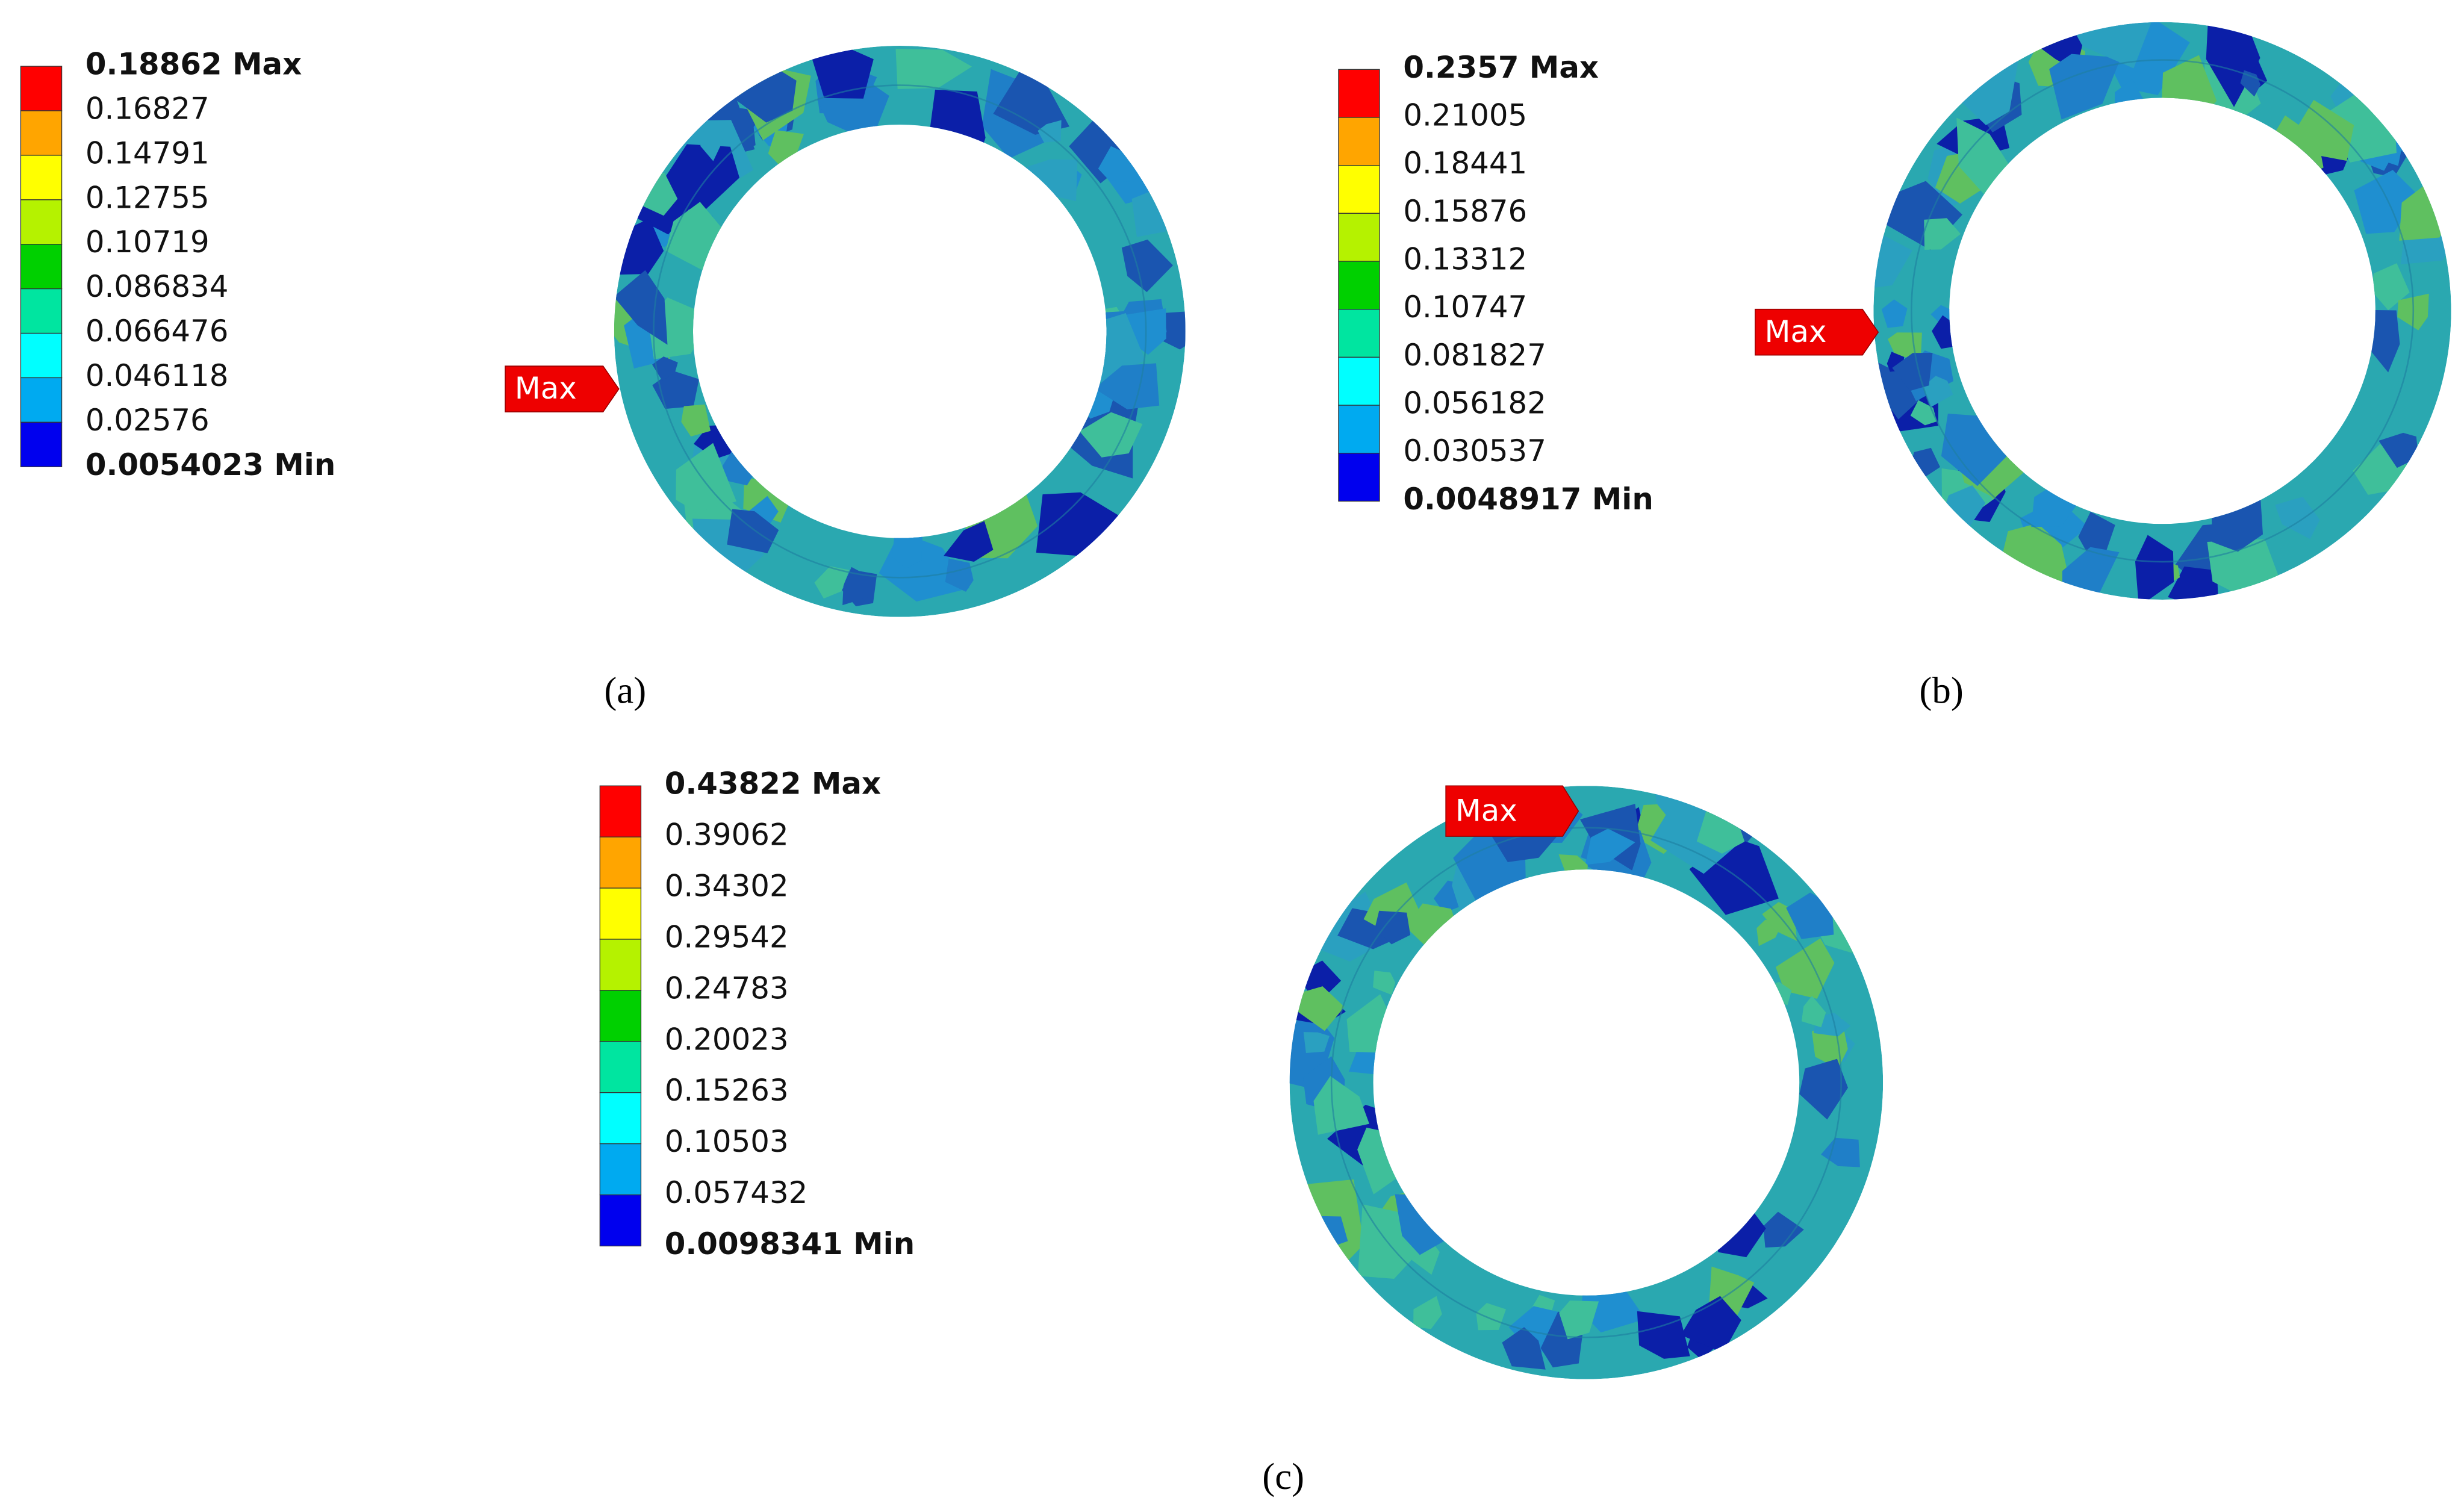 This screenshot has width=2464, height=1507. What do you see at coordinates (727, 937) in the screenshot?
I see `legend-label: 0.29542` at bounding box center [727, 937].